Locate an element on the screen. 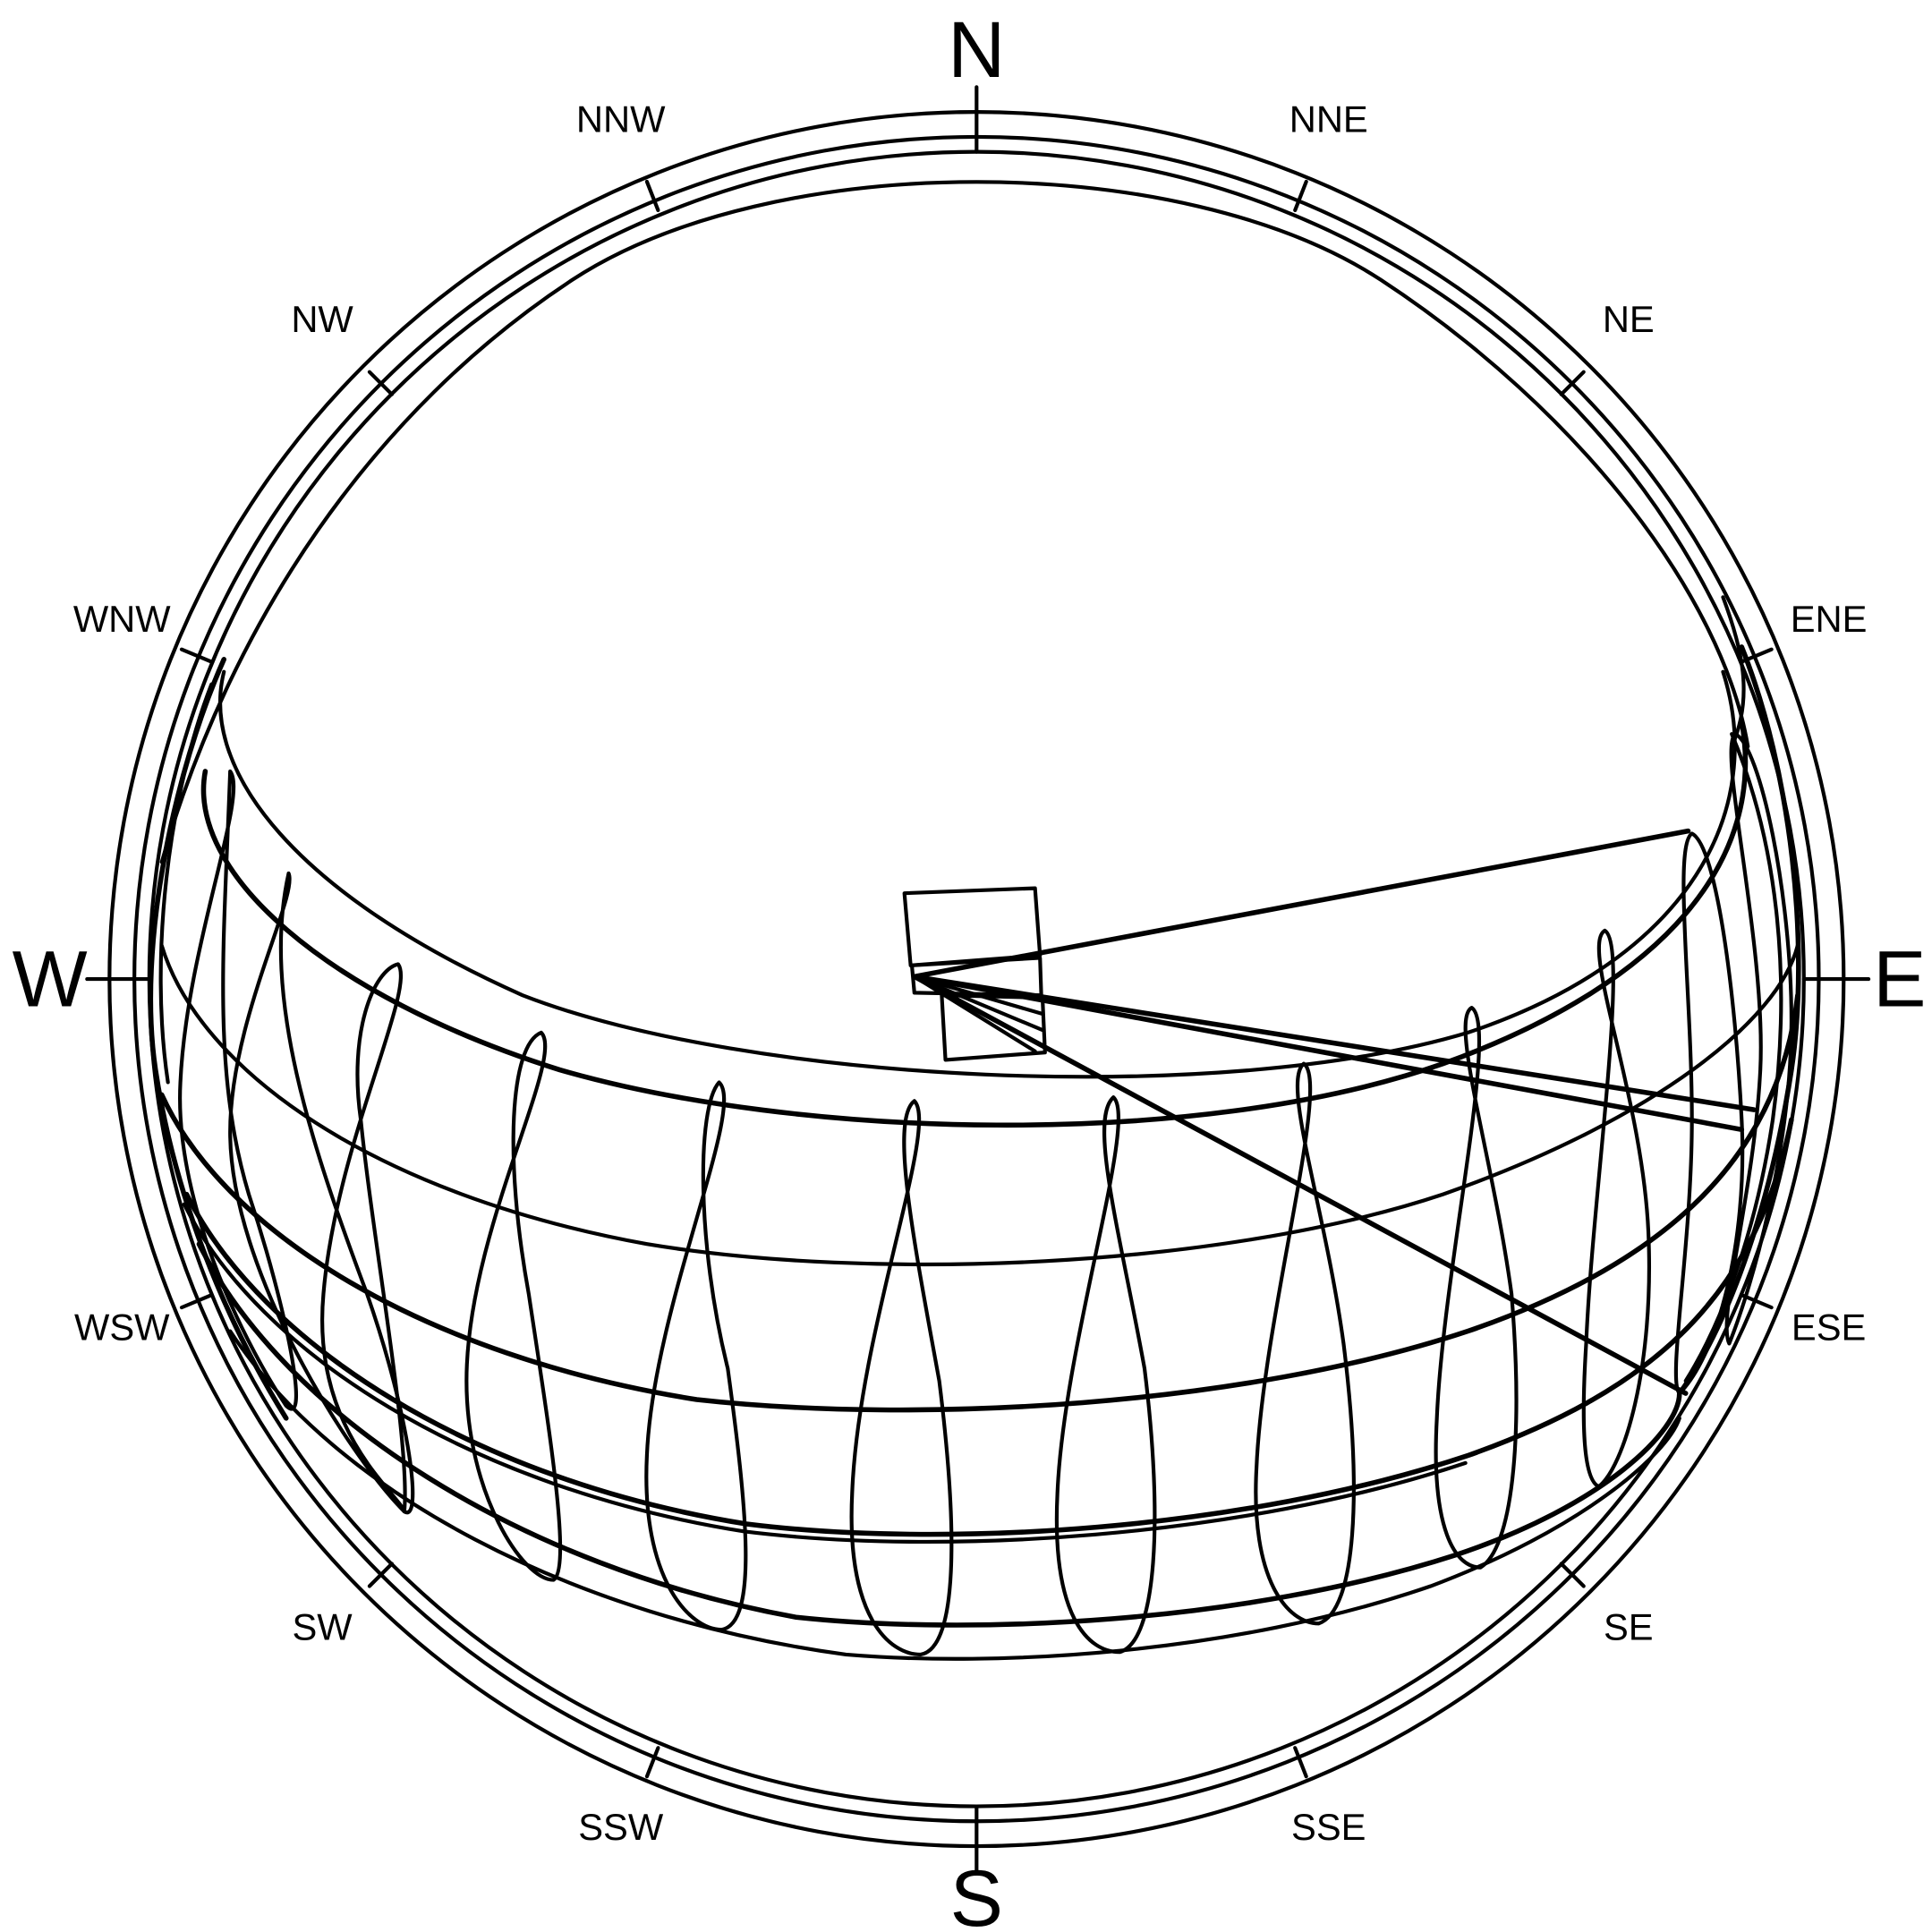 The height and width of the screenshot is (1932, 1932). nnw-tick is located at coordinates (652, 196).